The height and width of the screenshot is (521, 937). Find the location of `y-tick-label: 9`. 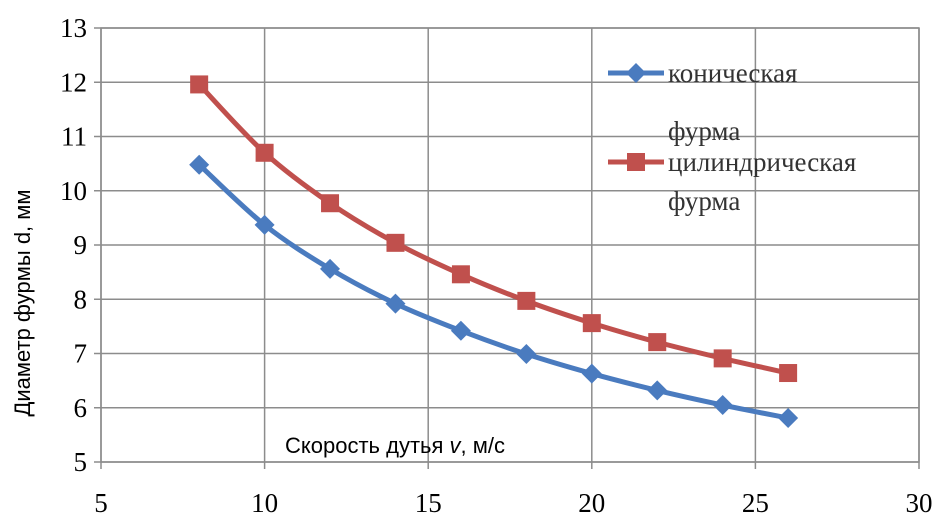

y-tick-label: 9 is located at coordinates (81, 245).